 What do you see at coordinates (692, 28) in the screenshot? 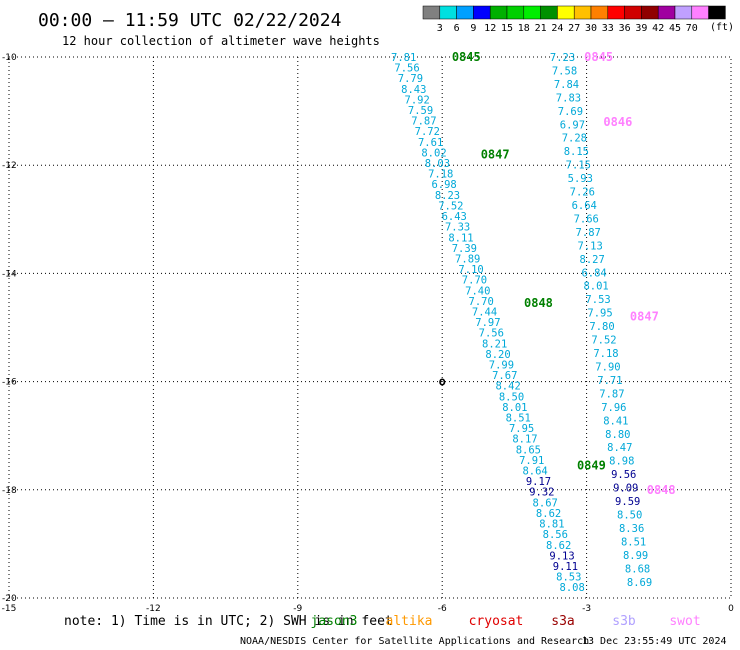
I see `colorbar-tick-label: 70` at bounding box center [692, 28].